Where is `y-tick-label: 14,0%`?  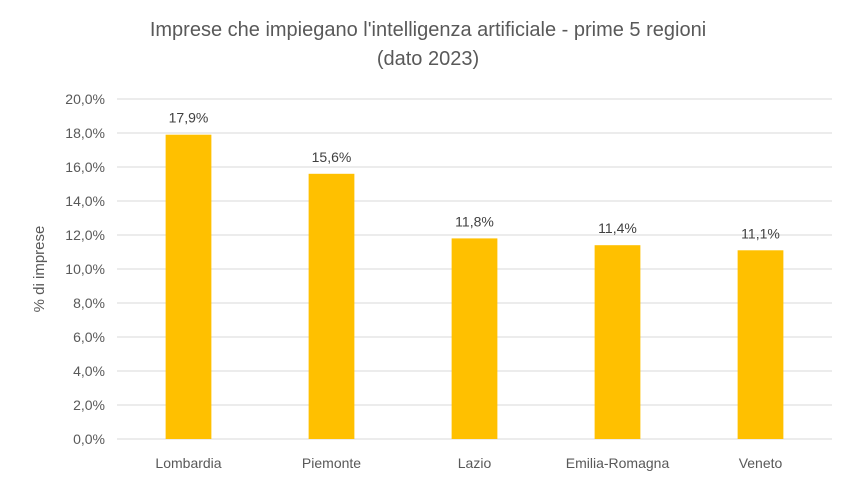 y-tick-label: 14,0% is located at coordinates (85, 201).